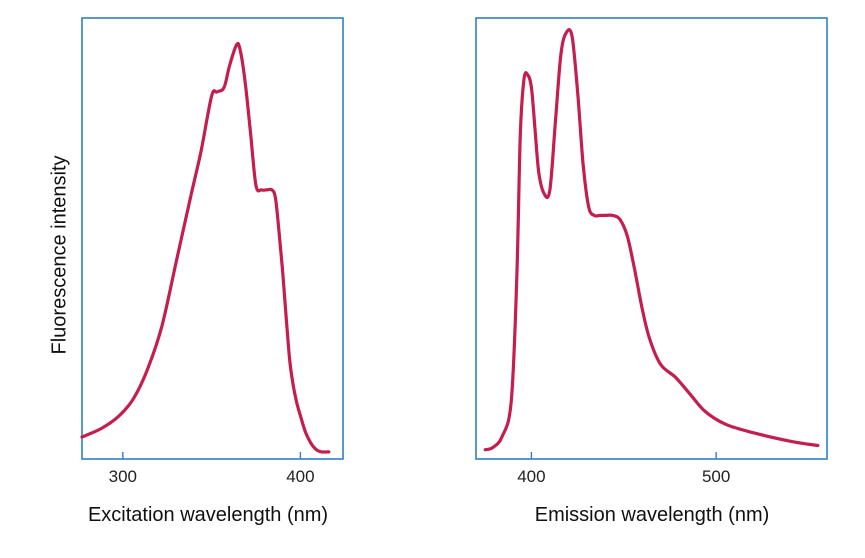 This screenshot has height=558, width=865. What do you see at coordinates (212, 469) in the screenshot?
I see `x-axis-ticks: 300 400` at bounding box center [212, 469].